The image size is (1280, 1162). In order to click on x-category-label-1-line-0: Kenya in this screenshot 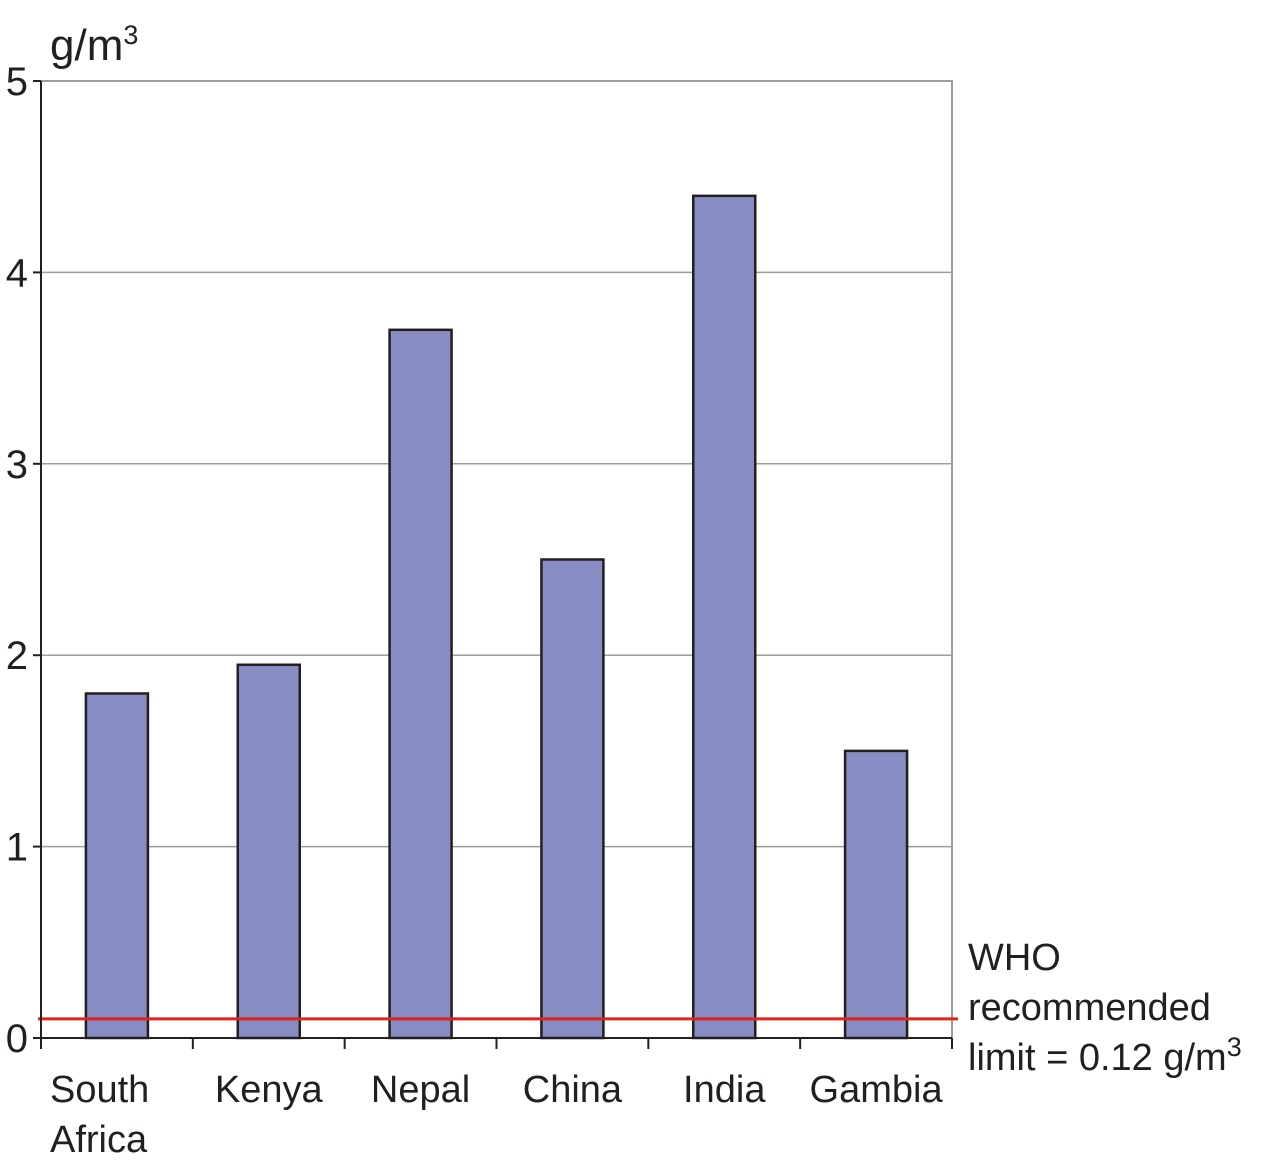, I will do `click(269, 1090)`.